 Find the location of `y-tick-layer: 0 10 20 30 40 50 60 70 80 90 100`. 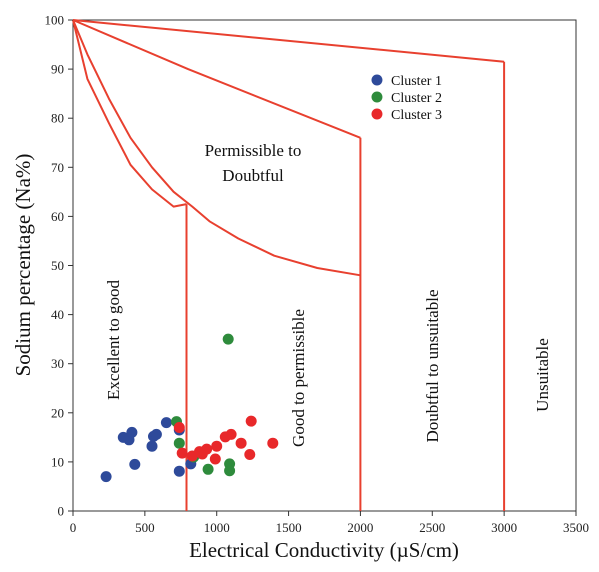

y-tick-layer: 0 10 20 30 40 50 60 70 80 90 100 is located at coordinates (59, 266).